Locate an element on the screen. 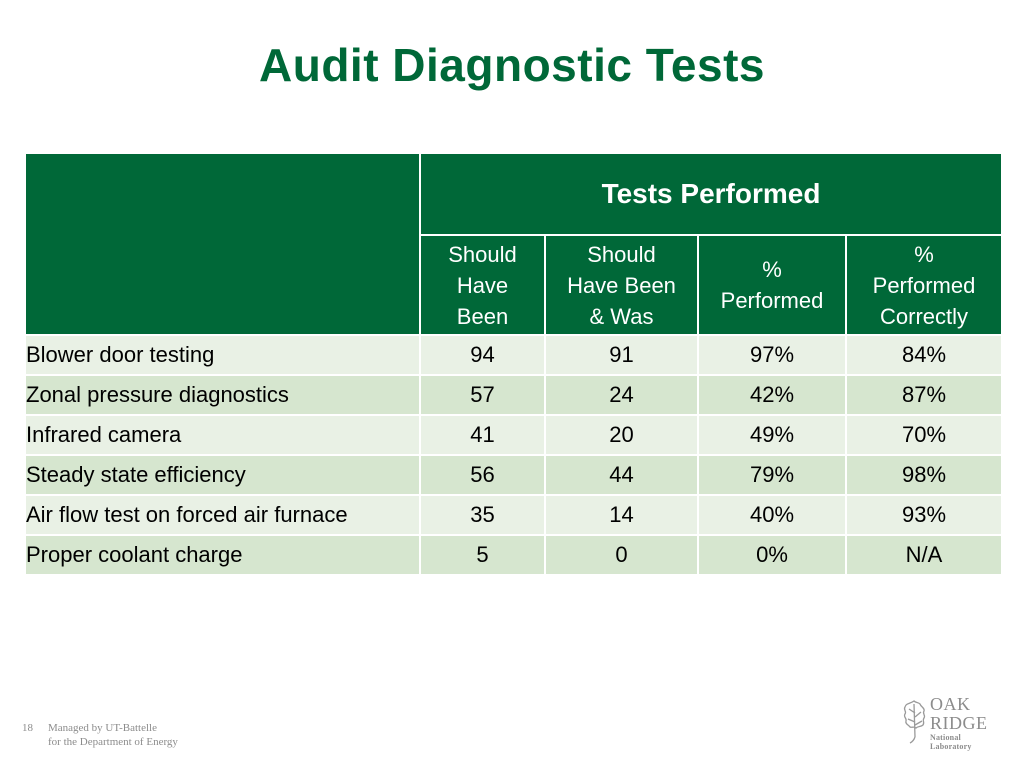 This screenshot has height=768, width=1024. table-row: Proper coolant charge 5 0 0% N/A is located at coordinates (514, 555).